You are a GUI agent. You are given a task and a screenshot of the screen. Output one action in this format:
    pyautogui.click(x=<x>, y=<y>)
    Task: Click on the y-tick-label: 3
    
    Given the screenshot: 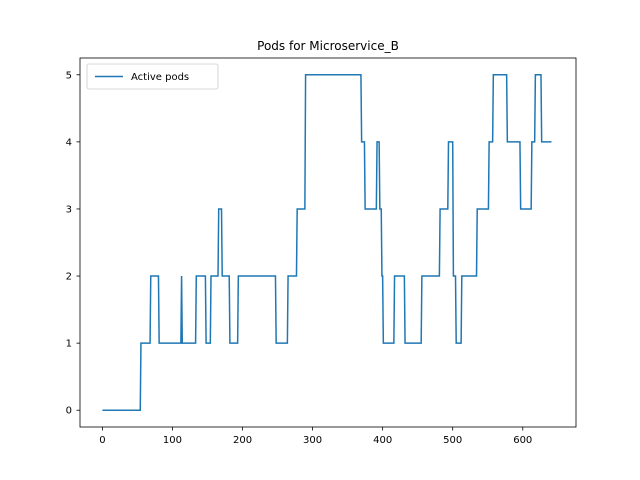 What is the action you would take?
    pyautogui.click(x=69, y=209)
    